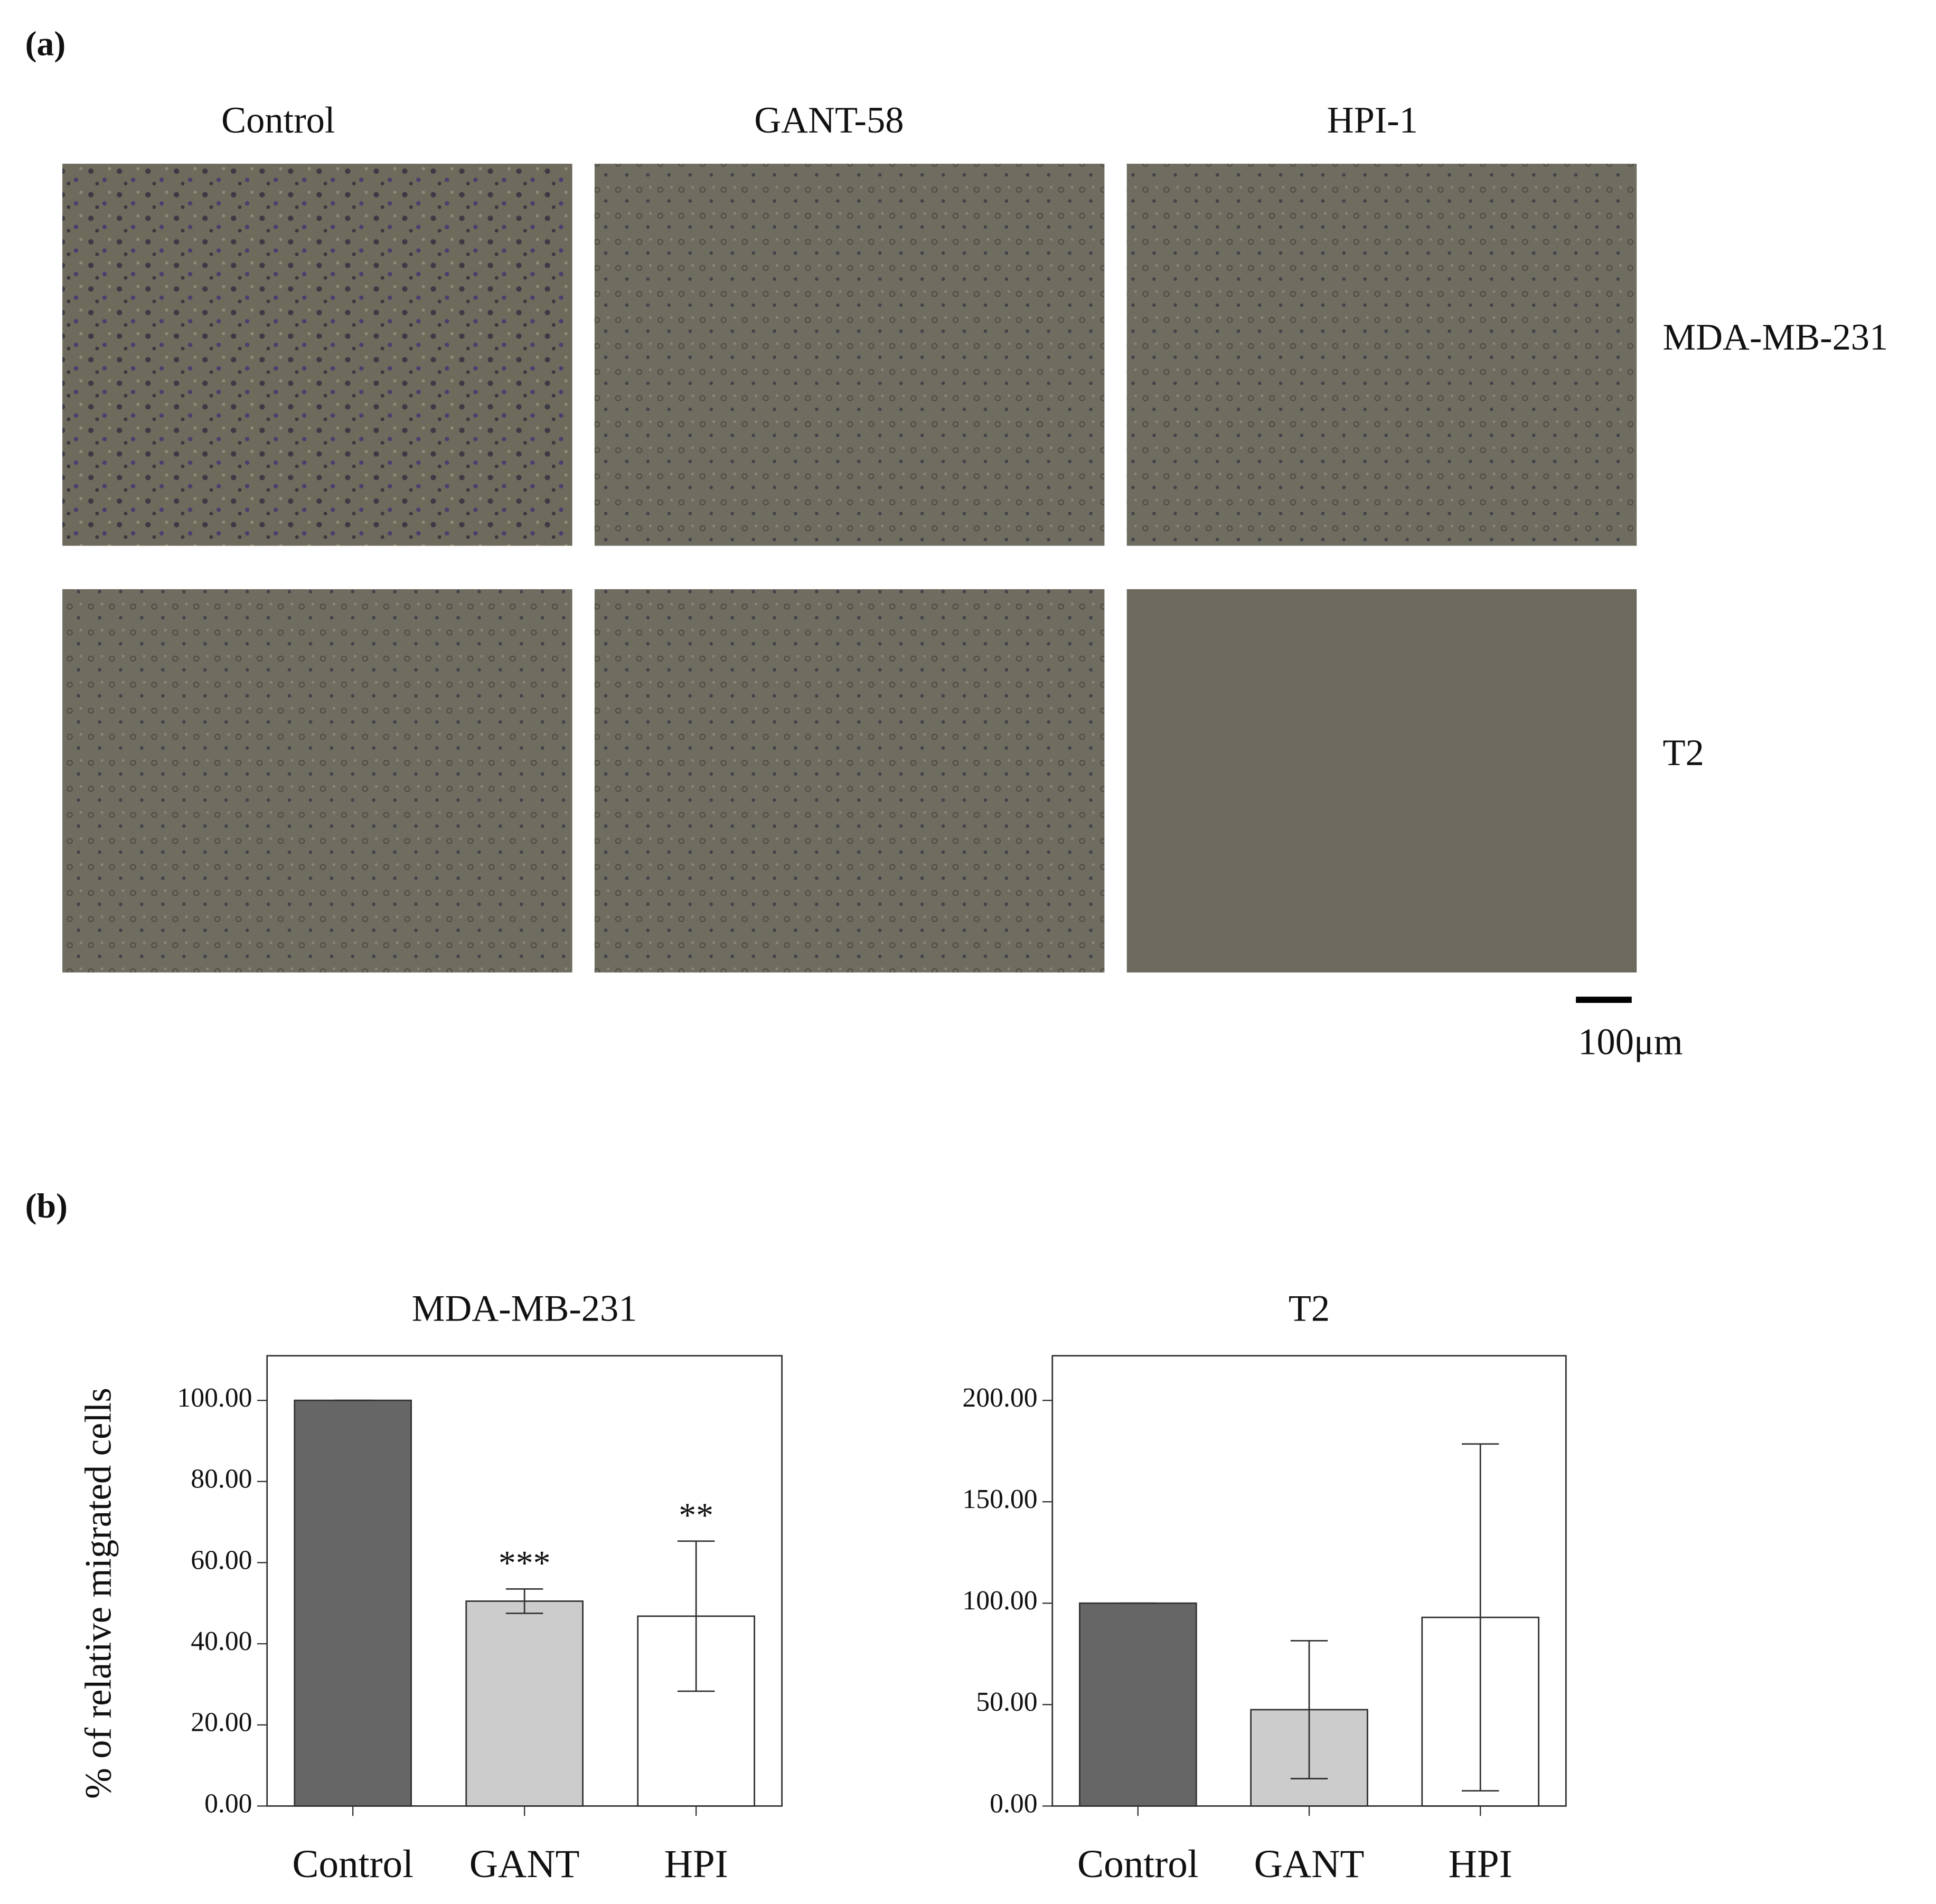 This screenshot has height=1904, width=1936. I want to click on scale-bar-label: 100μm, so click(1631, 1042).